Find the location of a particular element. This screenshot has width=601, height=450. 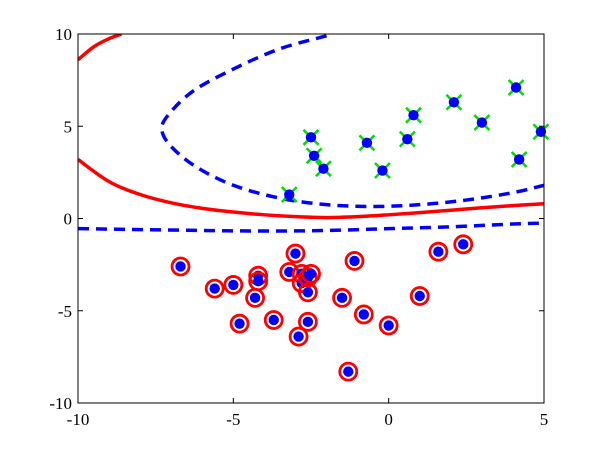

x-tick-label: 0 is located at coordinates (388, 419).